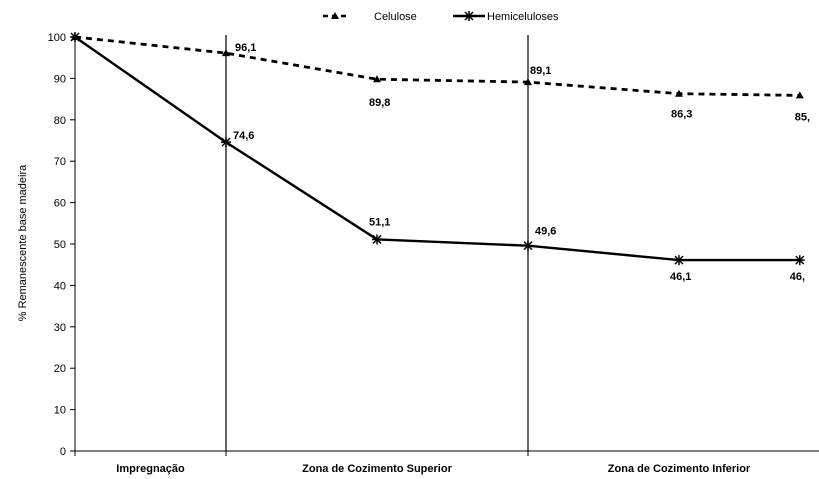 The width and height of the screenshot is (819, 479). What do you see at coordinates (797, 277) in the screenshot?
I see `data-label-hemiceluloses: 46,` at bounding box center [797, 277].